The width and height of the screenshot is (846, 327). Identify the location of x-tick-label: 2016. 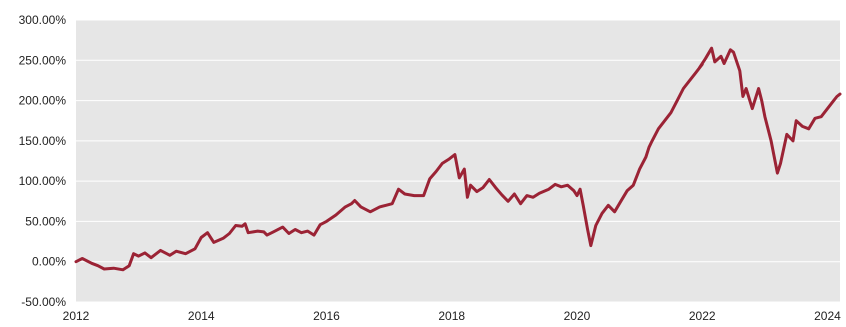
(326, 316).